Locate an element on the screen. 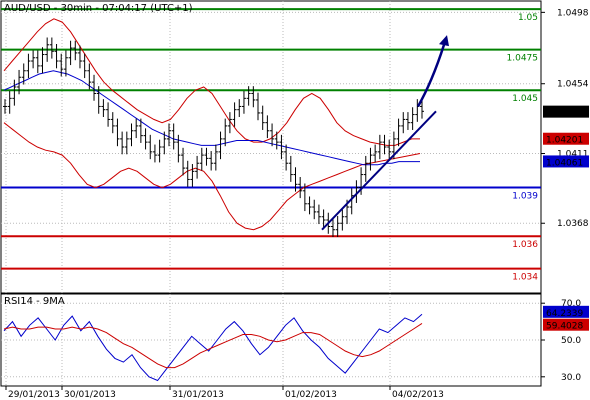 This screenshot has width=590, height=400. level-label: 1.034 is located at coordinates (525, 278).